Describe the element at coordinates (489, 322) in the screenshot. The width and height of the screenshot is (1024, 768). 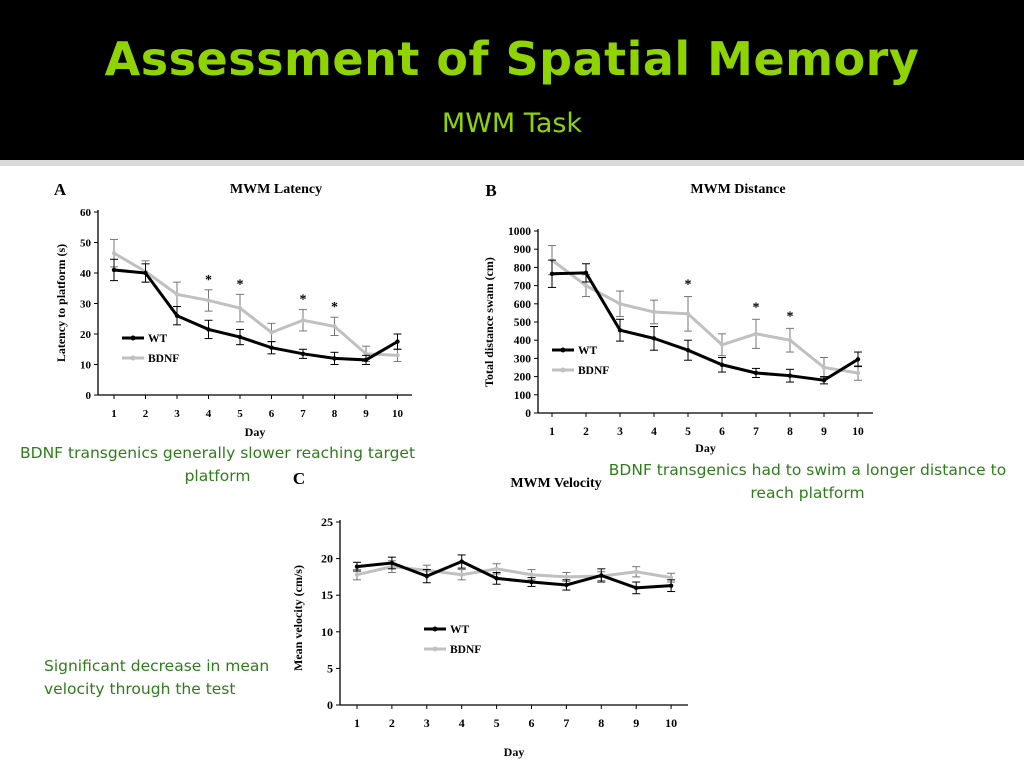
I see `y-axis-label: Total distance swam (cm)` at that location.